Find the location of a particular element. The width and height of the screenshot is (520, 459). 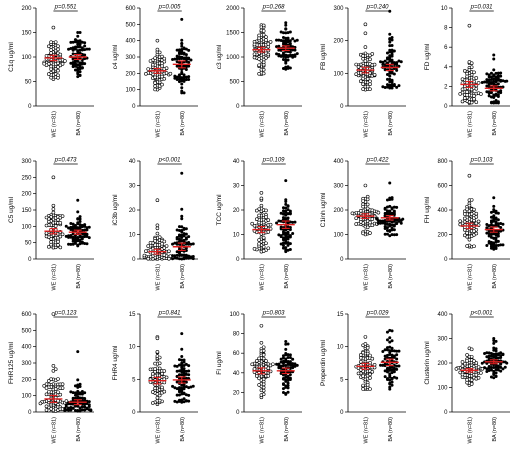

y-tick-label: 500 is located at coordinates (26, 331).